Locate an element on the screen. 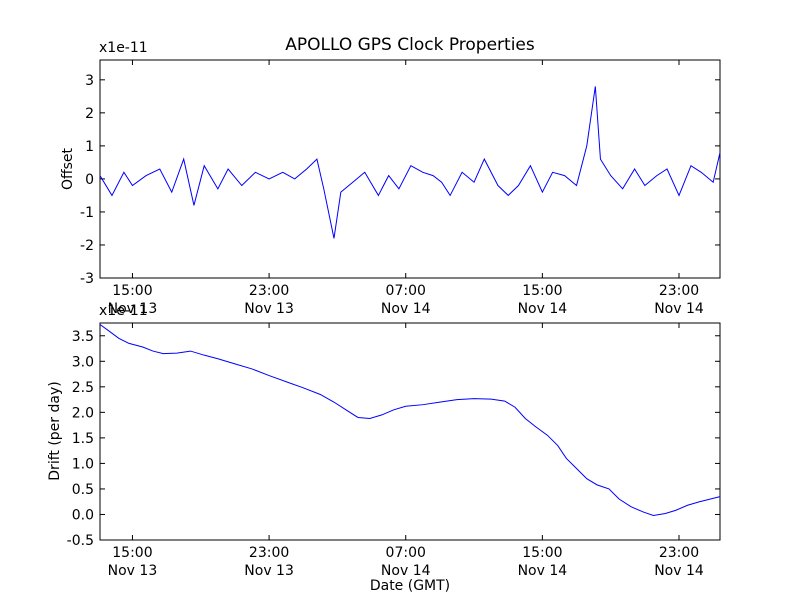 Image resolution: width=800 pixels, height=600 pixels. drift-scale-label: x1e-11 is located at coordinates (123, 311).